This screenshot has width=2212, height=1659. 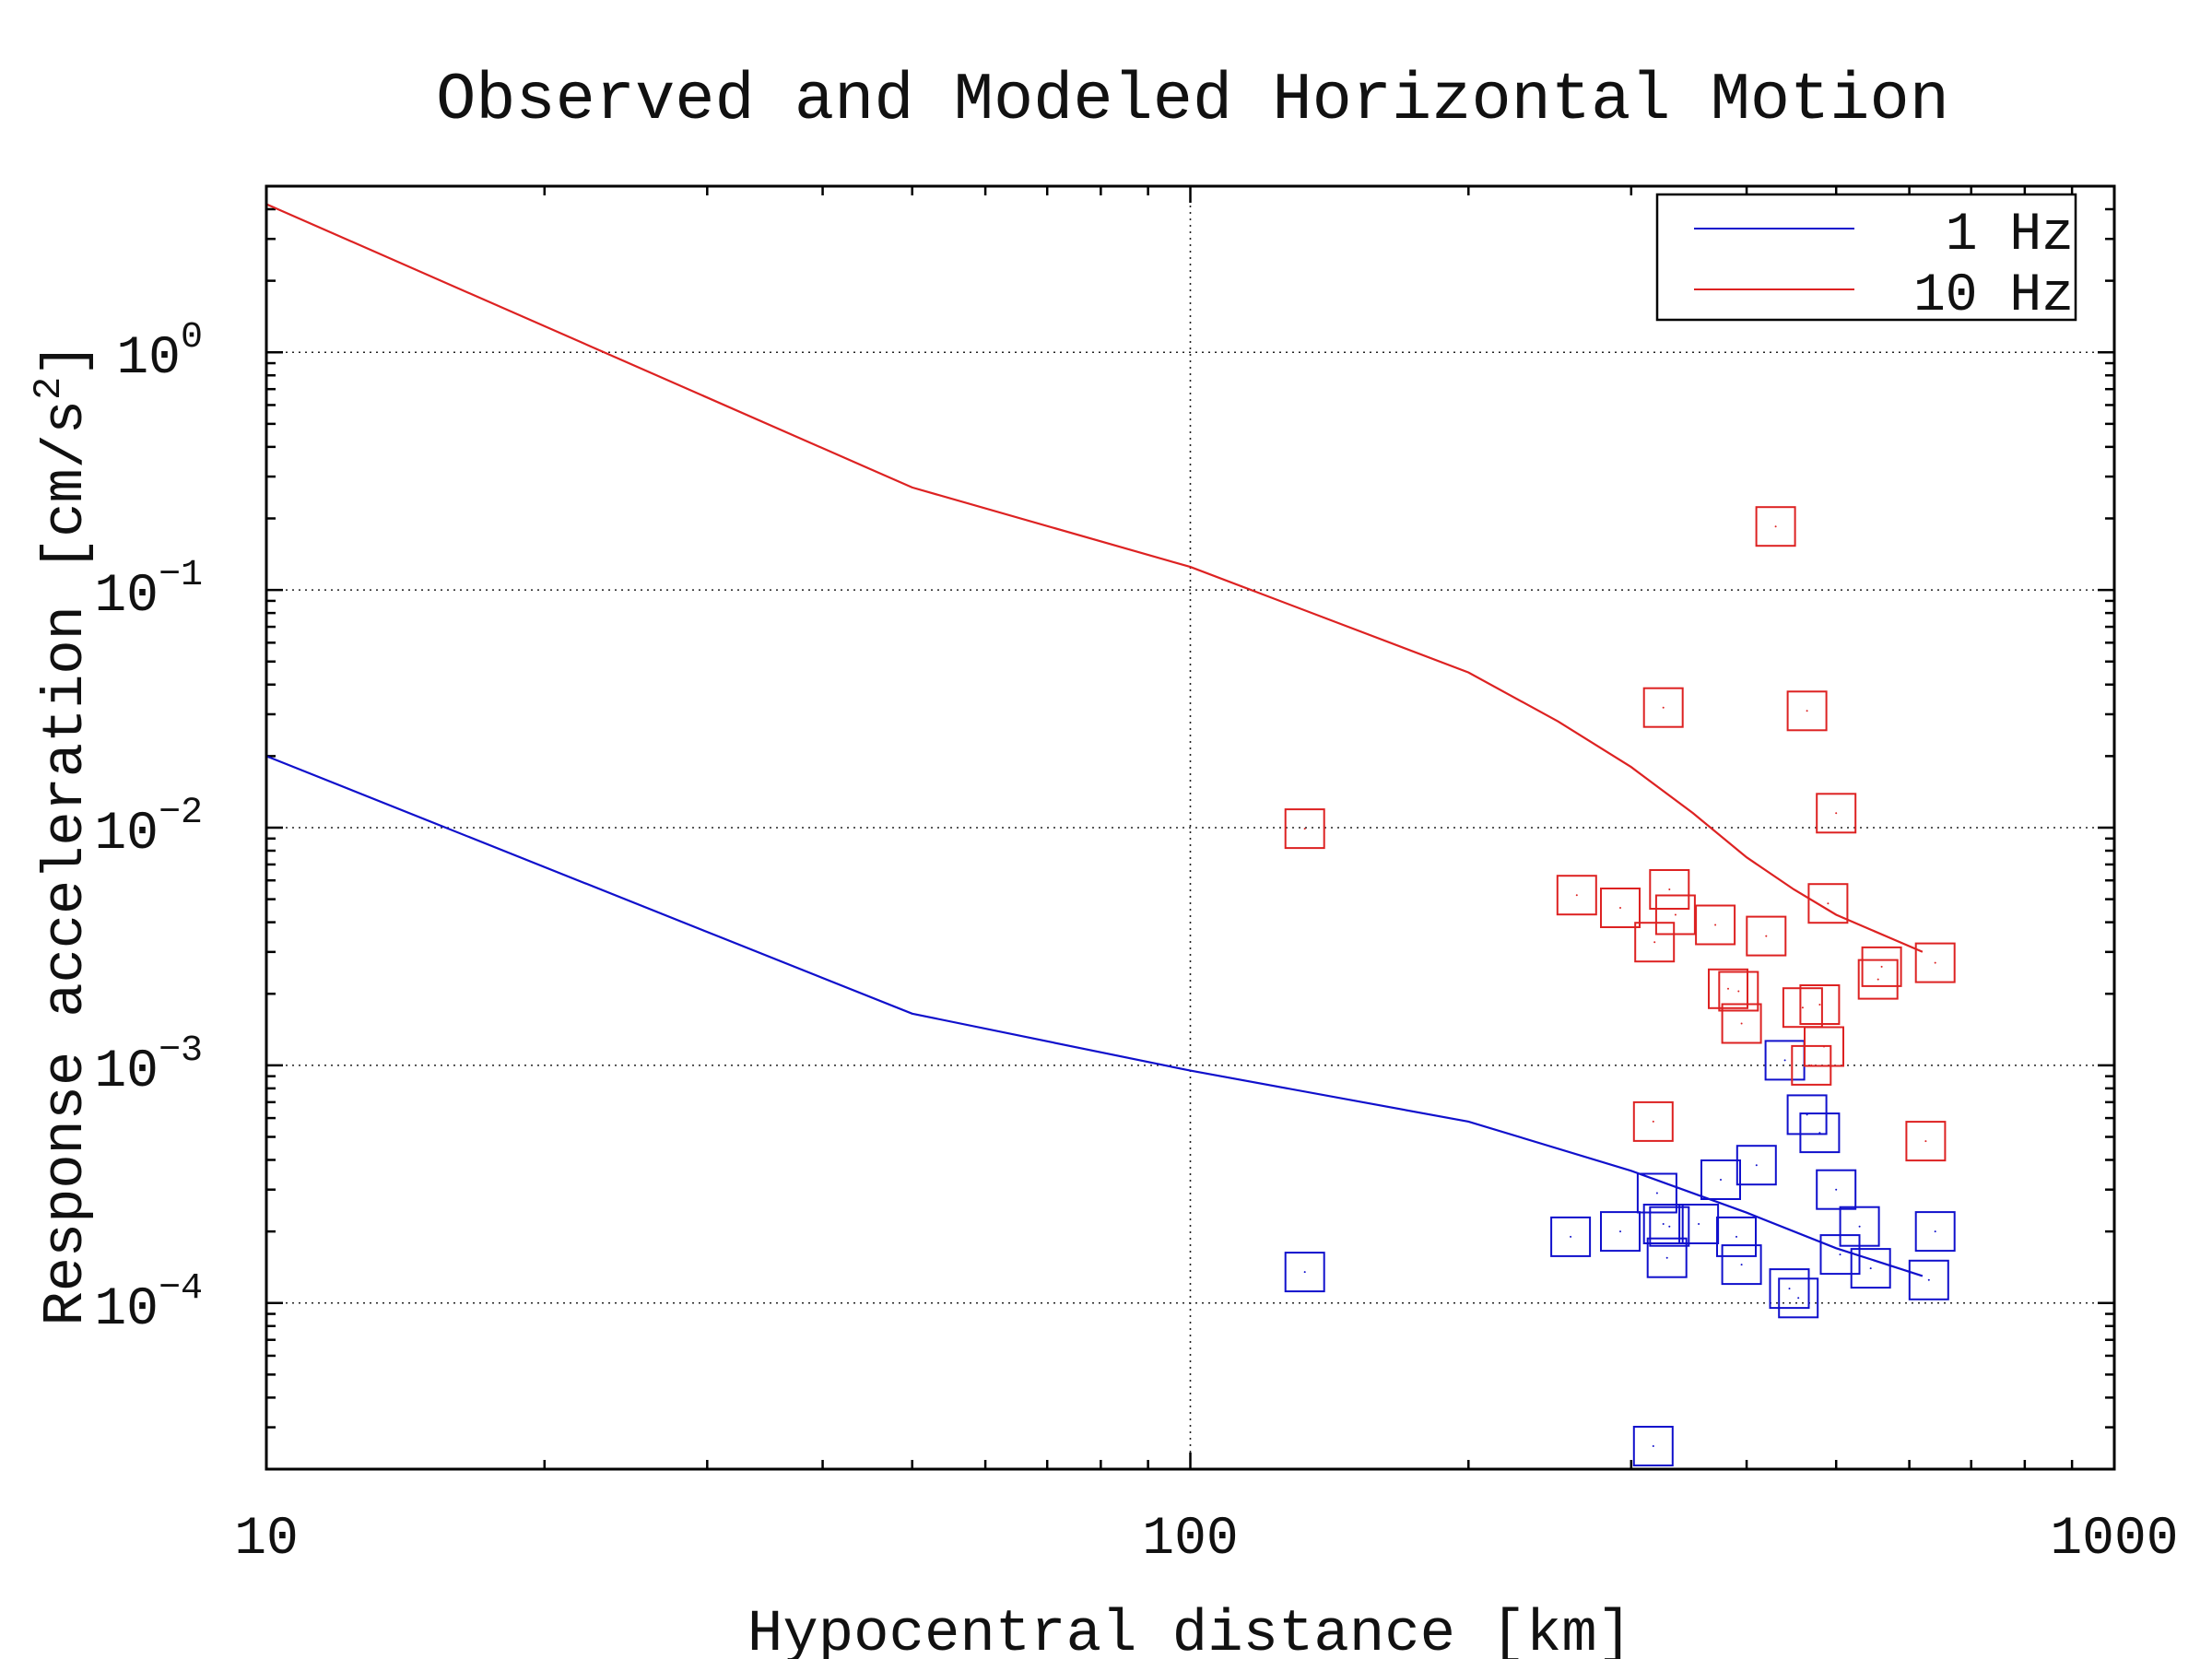 What do you see at coordinates (159, 353) in the screenshot?
I see `y-tick-label-0: 10⁰` at bounding box center [159, 353].